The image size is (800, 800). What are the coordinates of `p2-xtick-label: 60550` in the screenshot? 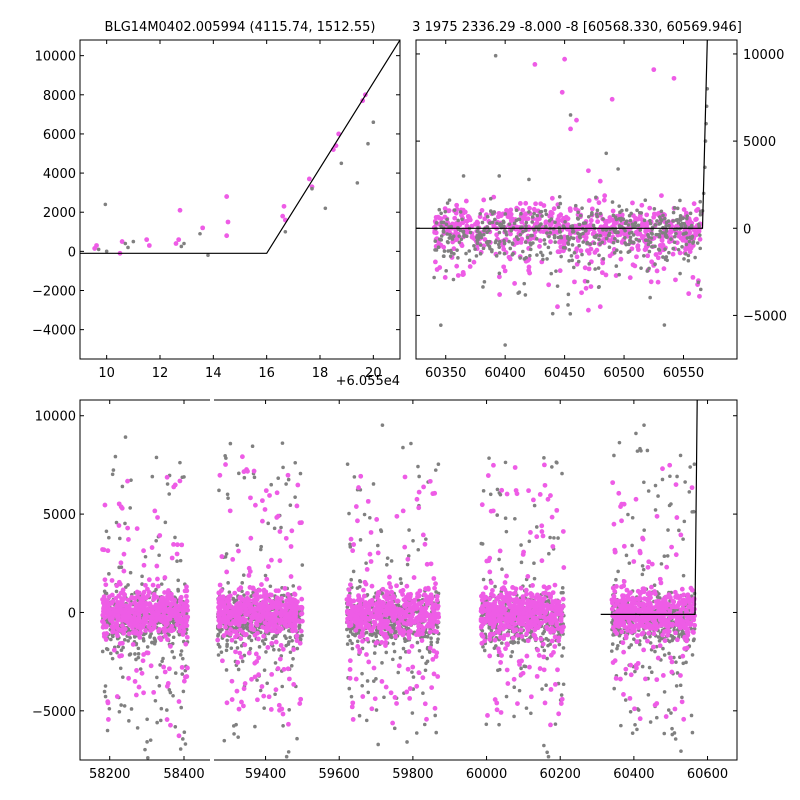 It's located at (683, 373).